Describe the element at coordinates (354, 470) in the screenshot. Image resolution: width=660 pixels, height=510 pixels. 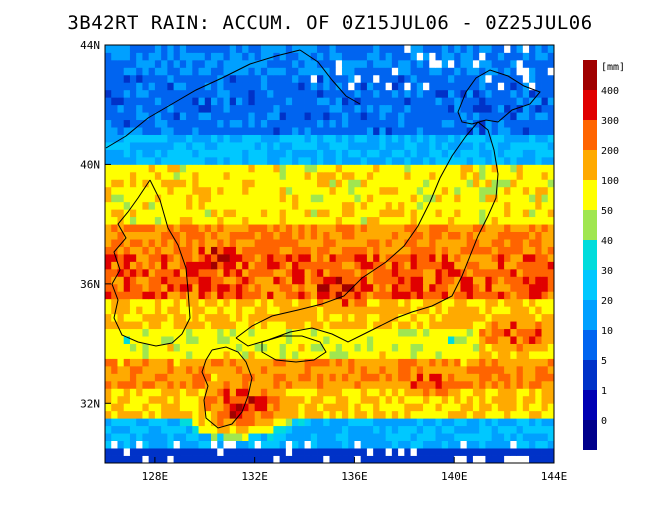
I see `longitude-axis: 128E 132E 136E 140E 144E` at that location.